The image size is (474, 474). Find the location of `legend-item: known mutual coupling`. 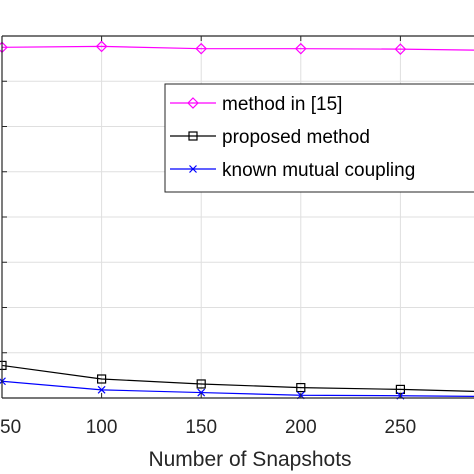

legend-item: known mutual coupling is located at coordinates (292, 170).